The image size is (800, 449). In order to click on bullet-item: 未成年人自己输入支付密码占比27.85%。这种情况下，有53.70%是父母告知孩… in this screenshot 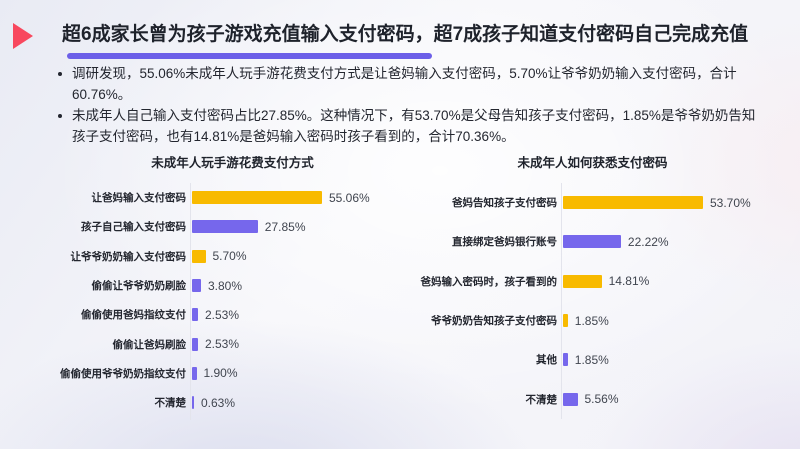, I will do `click(408, 126)`.